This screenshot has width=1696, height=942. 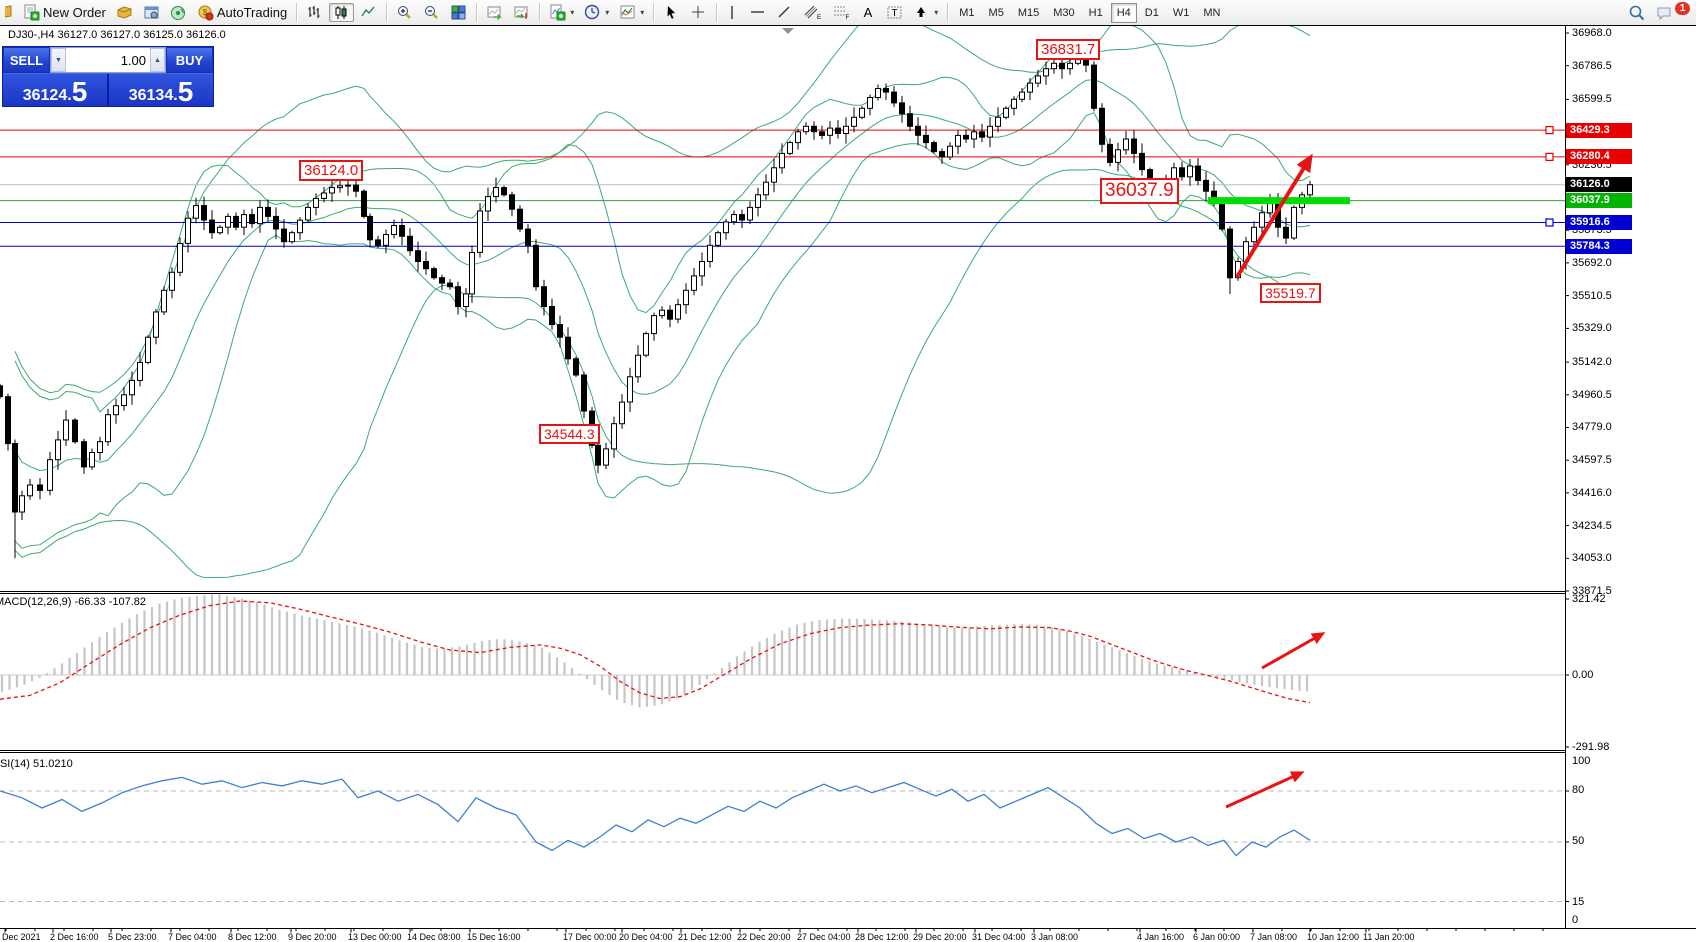 I want to click on macd-axis-label: 0.00, so click(x=1583, y=675).